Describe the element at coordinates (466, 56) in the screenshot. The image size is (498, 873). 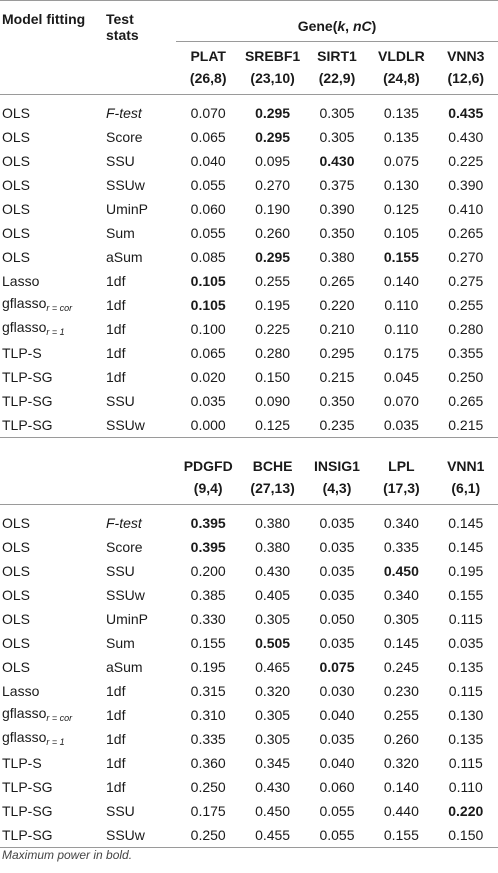
I see `gene-name-header: VNN3` at that location.